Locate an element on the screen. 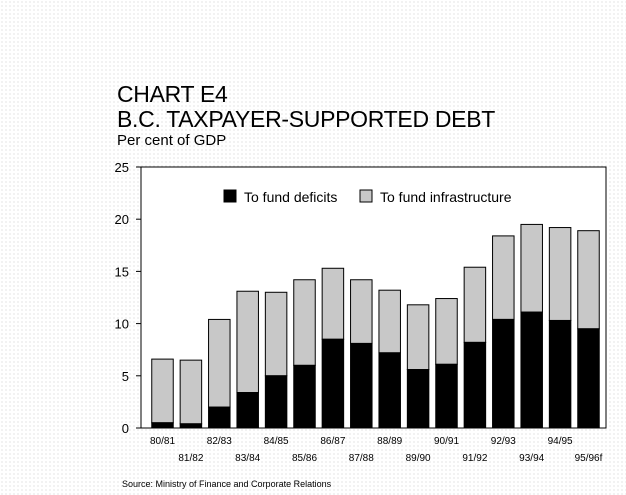  x-tick-label: 91/92 is located at coordinates (474, 458).